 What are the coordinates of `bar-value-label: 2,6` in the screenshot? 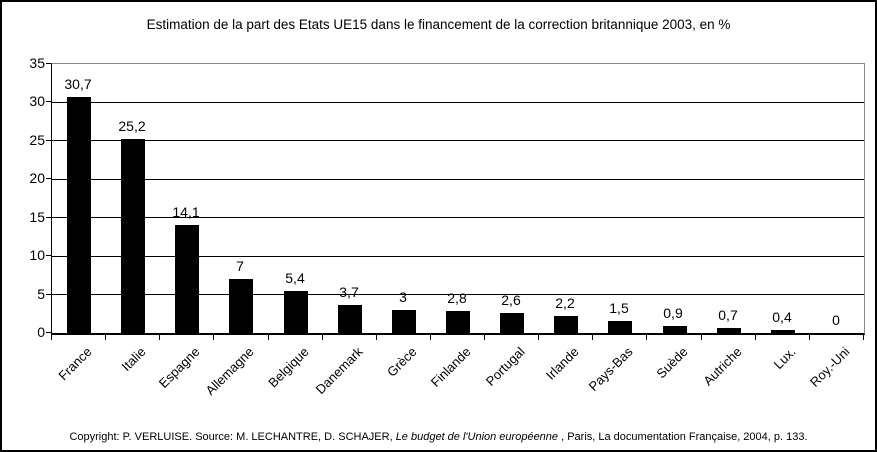 It's located at (511, 300).